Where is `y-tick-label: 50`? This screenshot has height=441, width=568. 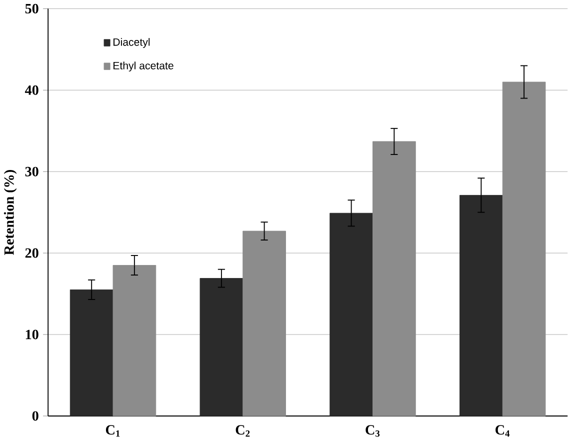 y-tick-label: 50 is located at coordinates (31, 9).